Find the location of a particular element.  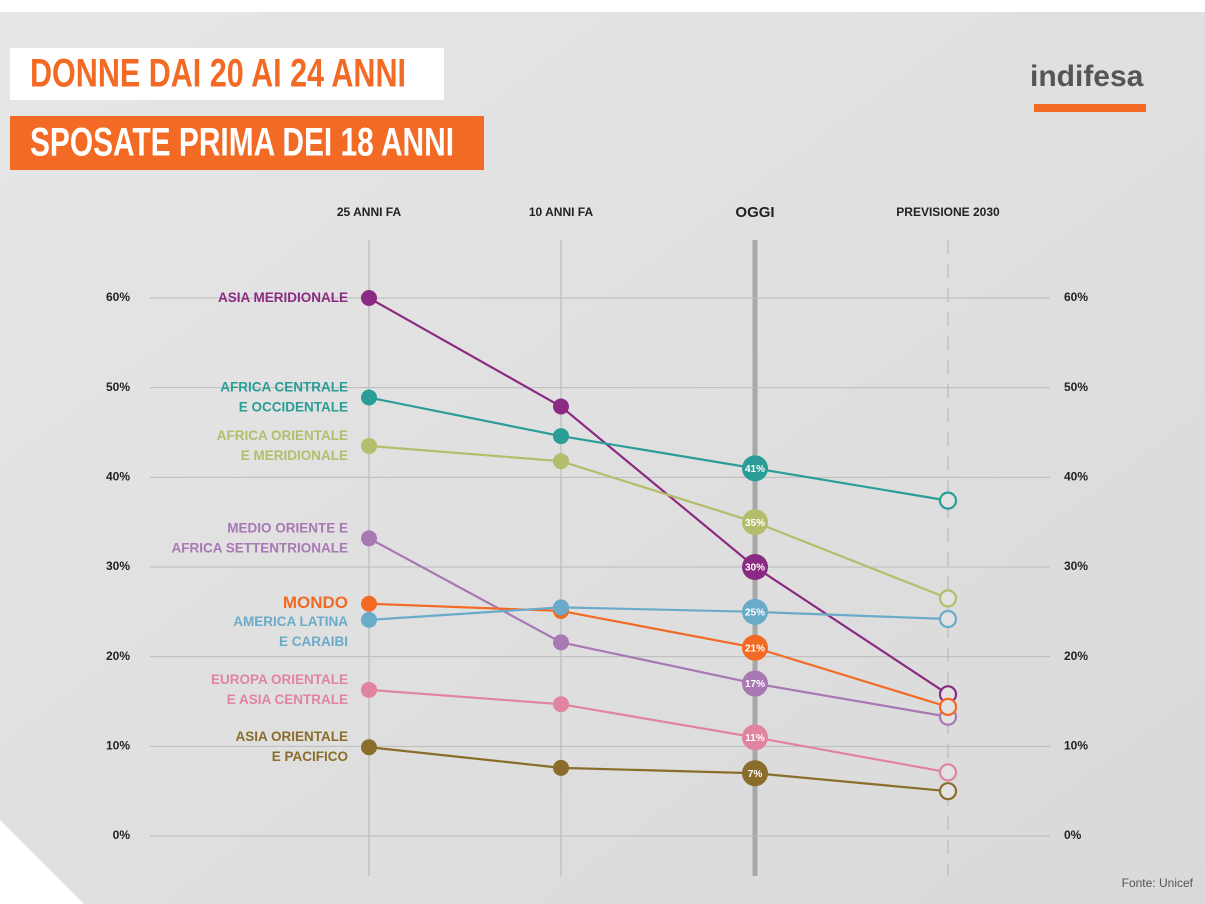

data-label: 17% is located at coordinates (755, 684).